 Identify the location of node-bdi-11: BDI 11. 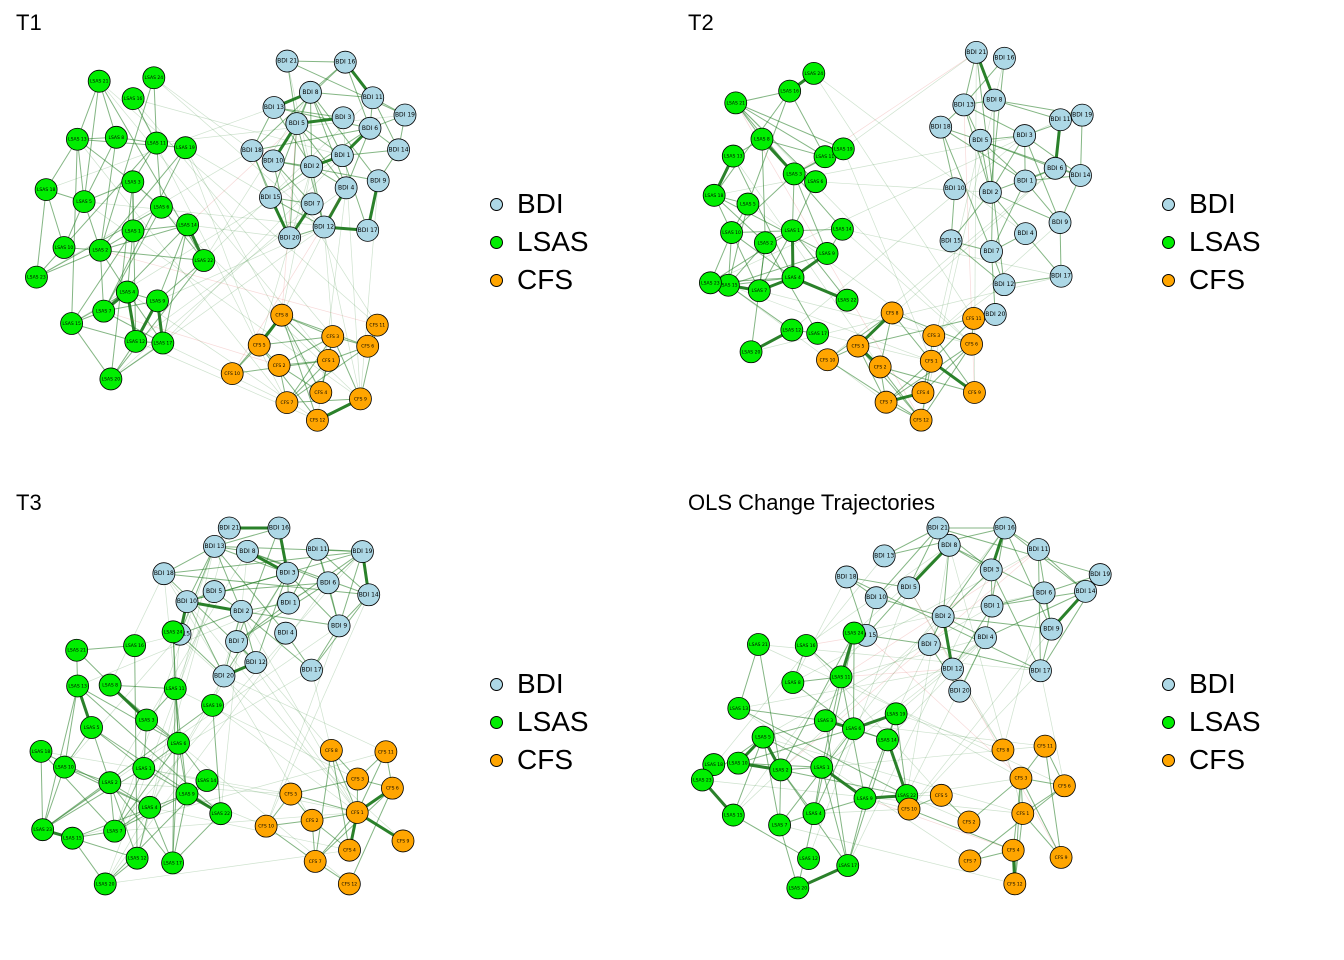
(373, 98).